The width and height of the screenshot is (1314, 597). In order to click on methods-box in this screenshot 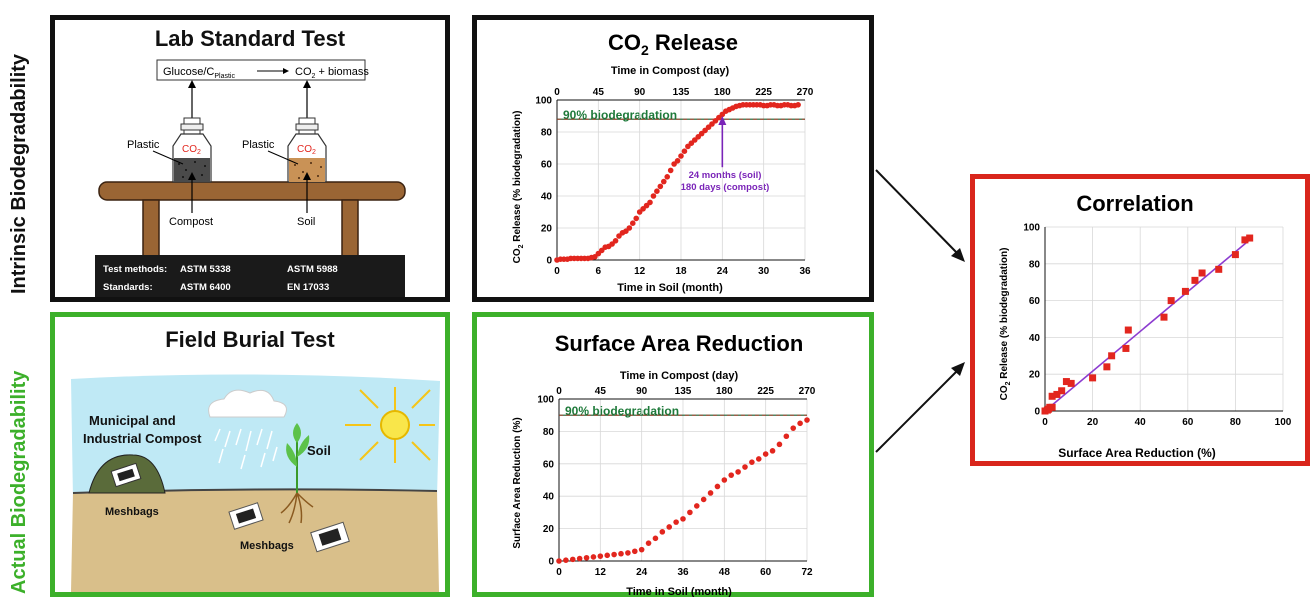, I will do `click(250, 276)`.